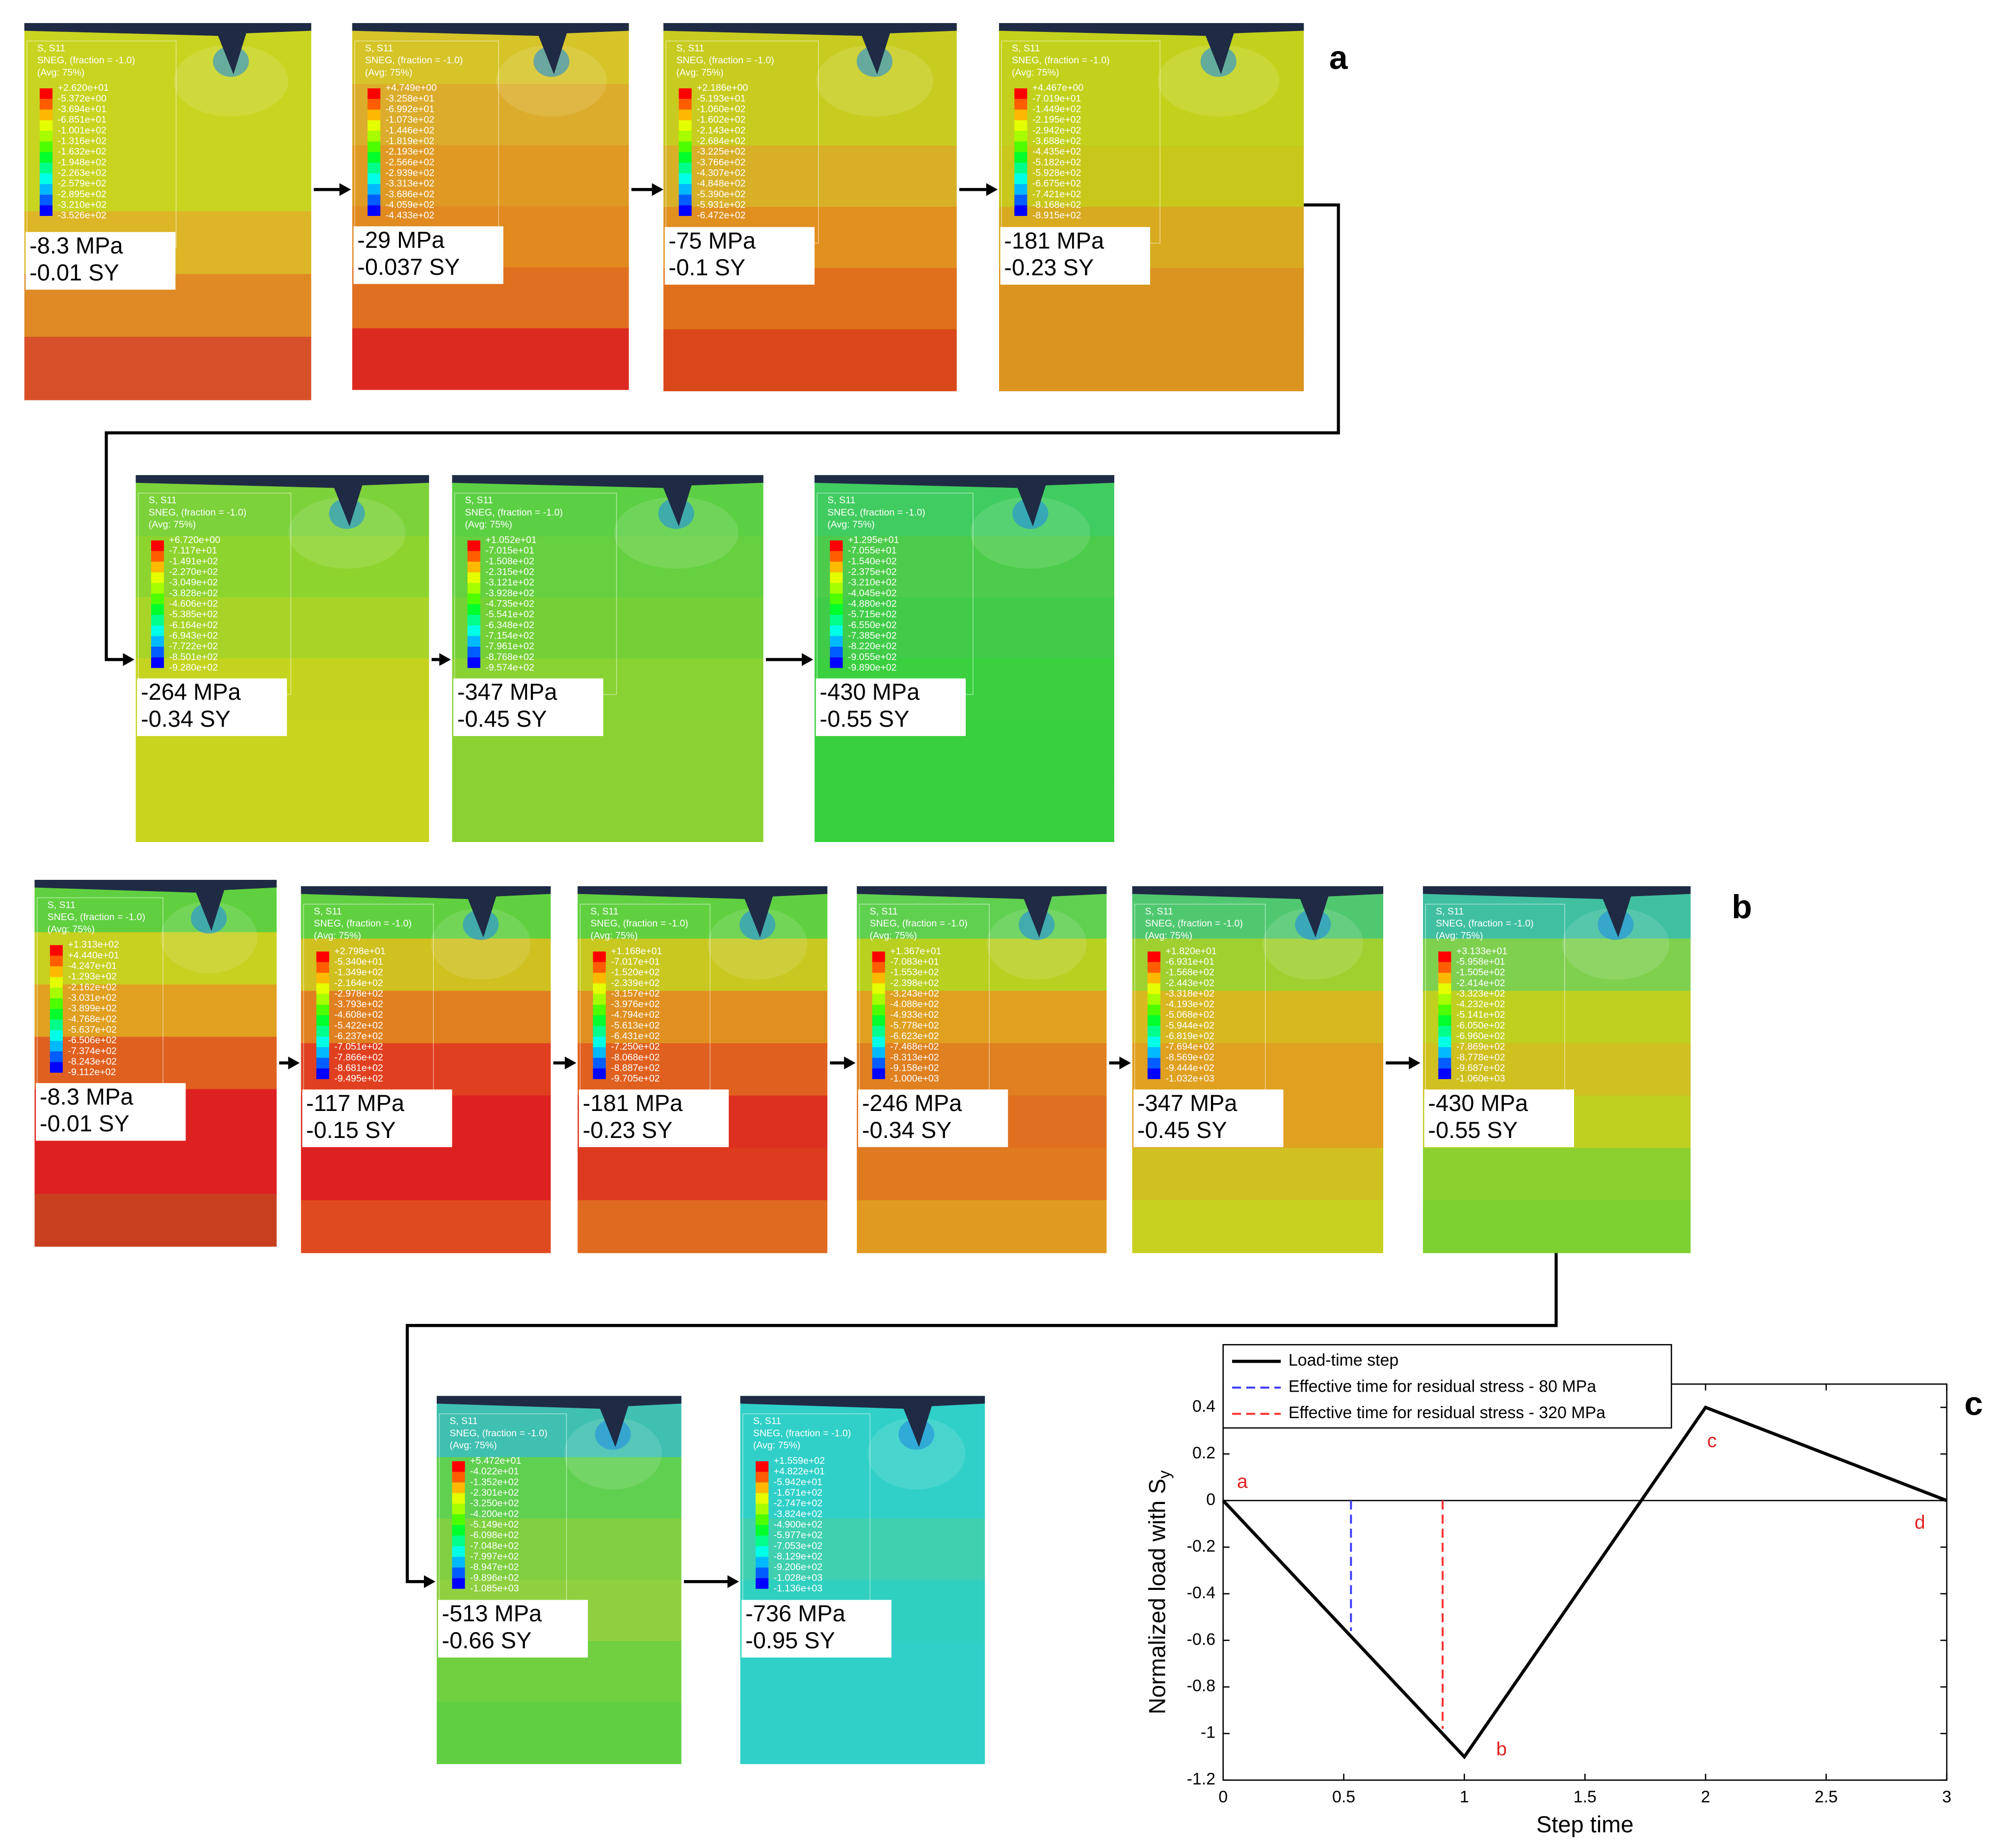  Describe the element at coordinates (721, 120) in the screenshot. I see `legend-value: -1.602e+02` at that location.